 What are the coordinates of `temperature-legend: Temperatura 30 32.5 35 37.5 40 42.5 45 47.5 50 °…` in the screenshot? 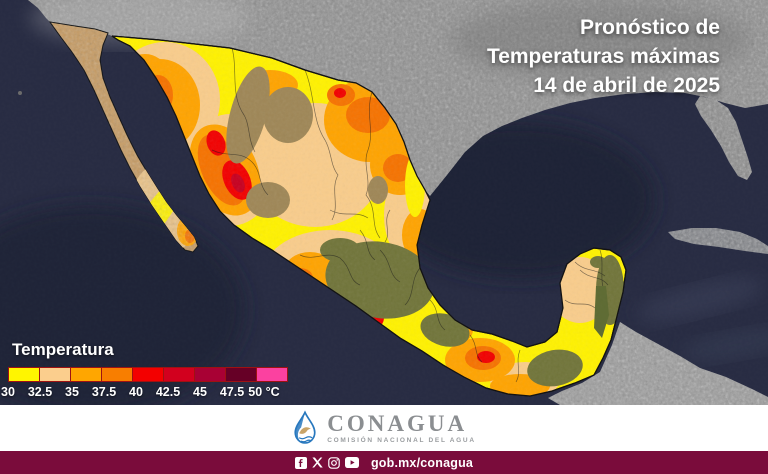 It's located at (164, 370).